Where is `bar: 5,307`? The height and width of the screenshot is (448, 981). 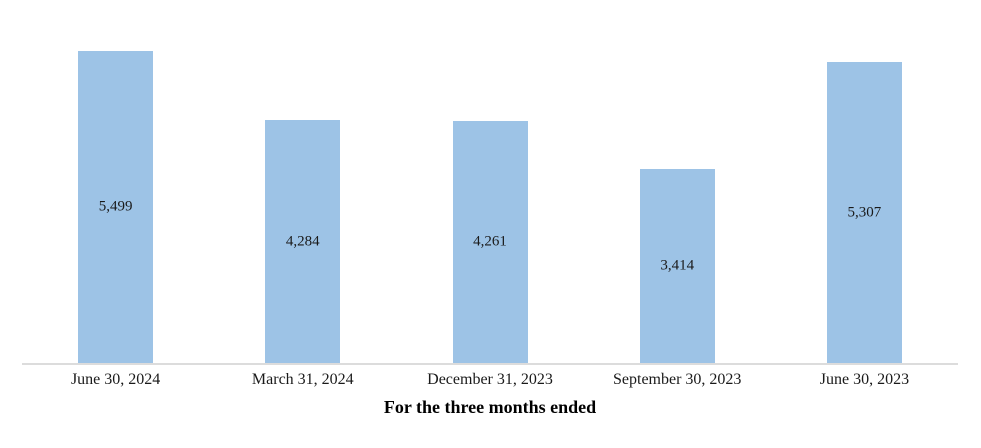 bar: 5,307 is located at coordinates (864, 212).